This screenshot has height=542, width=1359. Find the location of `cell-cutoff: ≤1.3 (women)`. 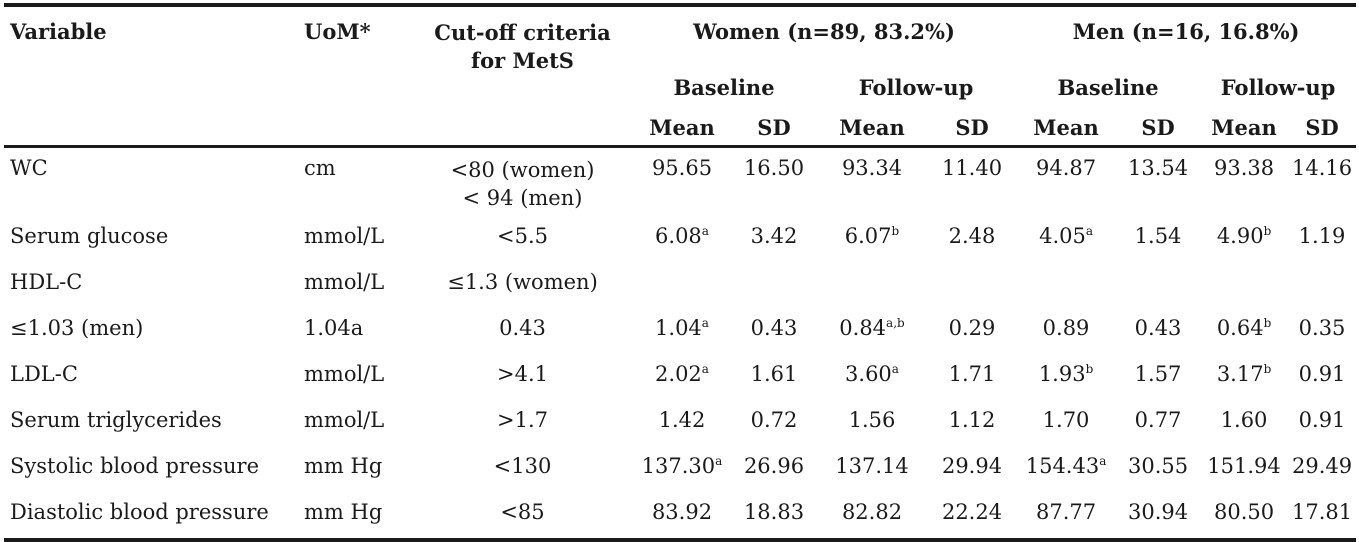

cell-cutoff: ≤1.3 (women) is located at coordinates (522, 282).